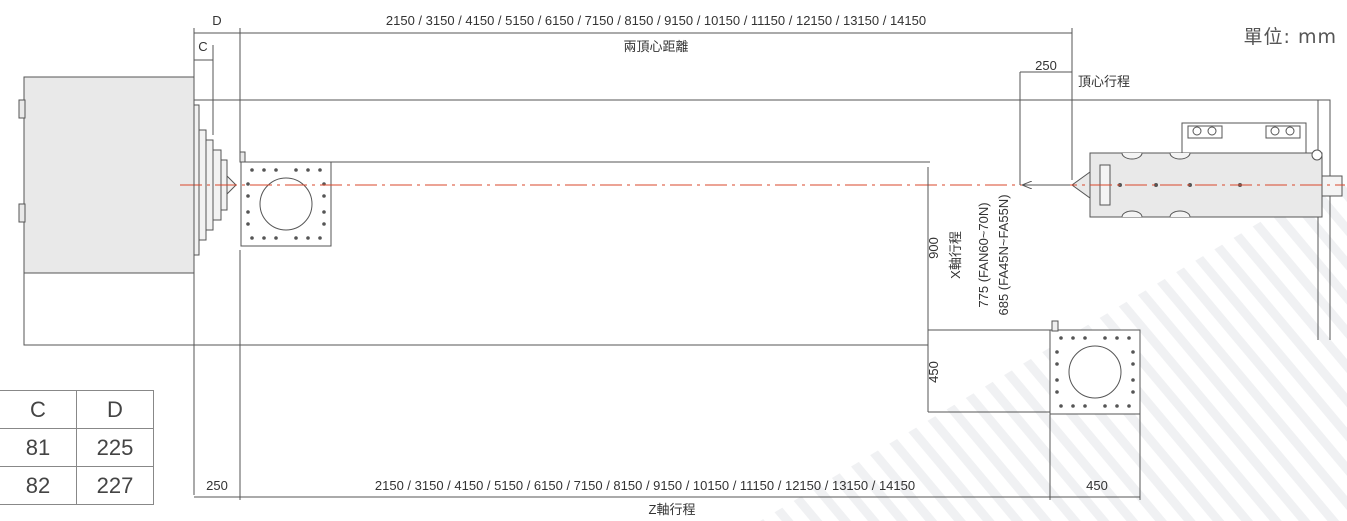 The width and height of the screenshot is (1347, 521). Describe the element at coordinates (1097, 485) in the screenshot. I see `bottom-right-450: 450` at that location.